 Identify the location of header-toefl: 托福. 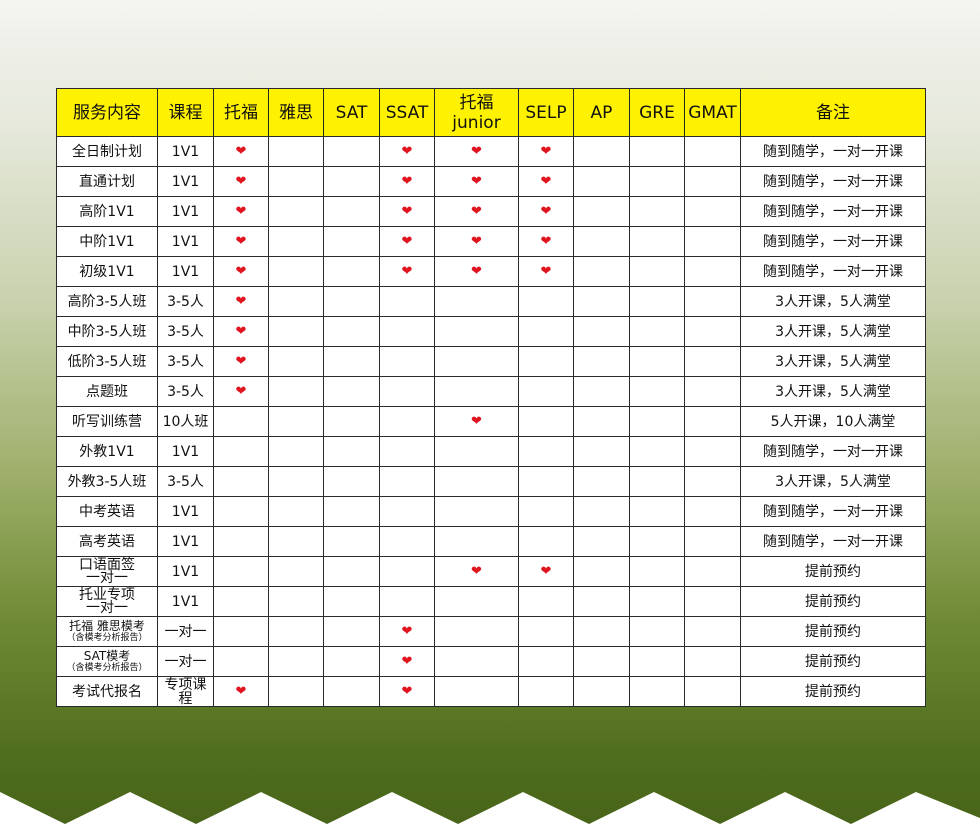
(241, 112).